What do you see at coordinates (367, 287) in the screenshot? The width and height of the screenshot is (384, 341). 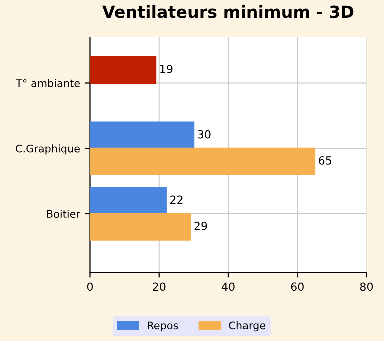 I see `x-tick-label: 80` at bounding box center [367, 287].